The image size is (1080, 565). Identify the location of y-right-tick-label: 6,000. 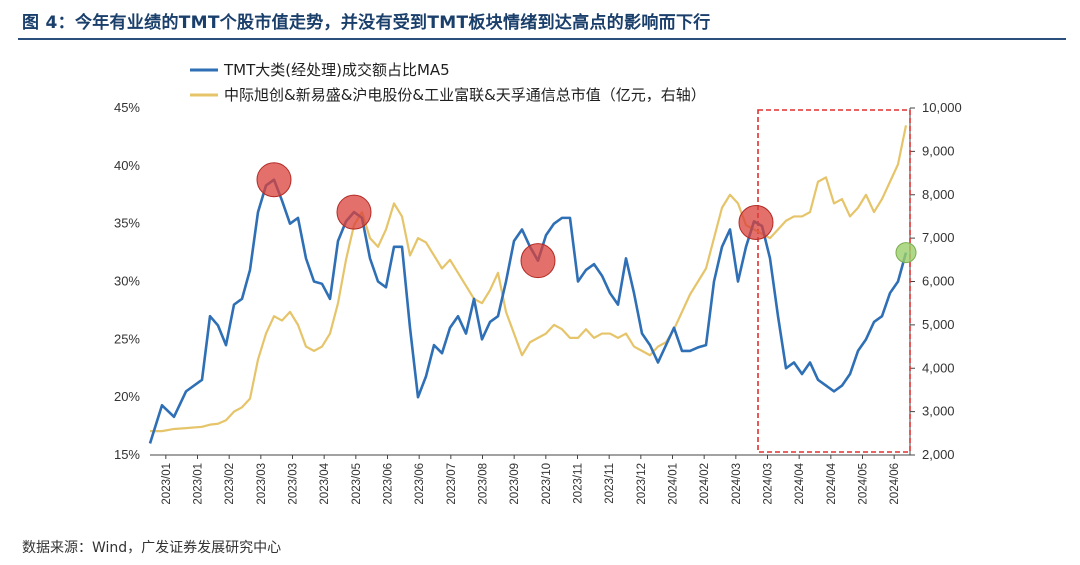
(938, 281).